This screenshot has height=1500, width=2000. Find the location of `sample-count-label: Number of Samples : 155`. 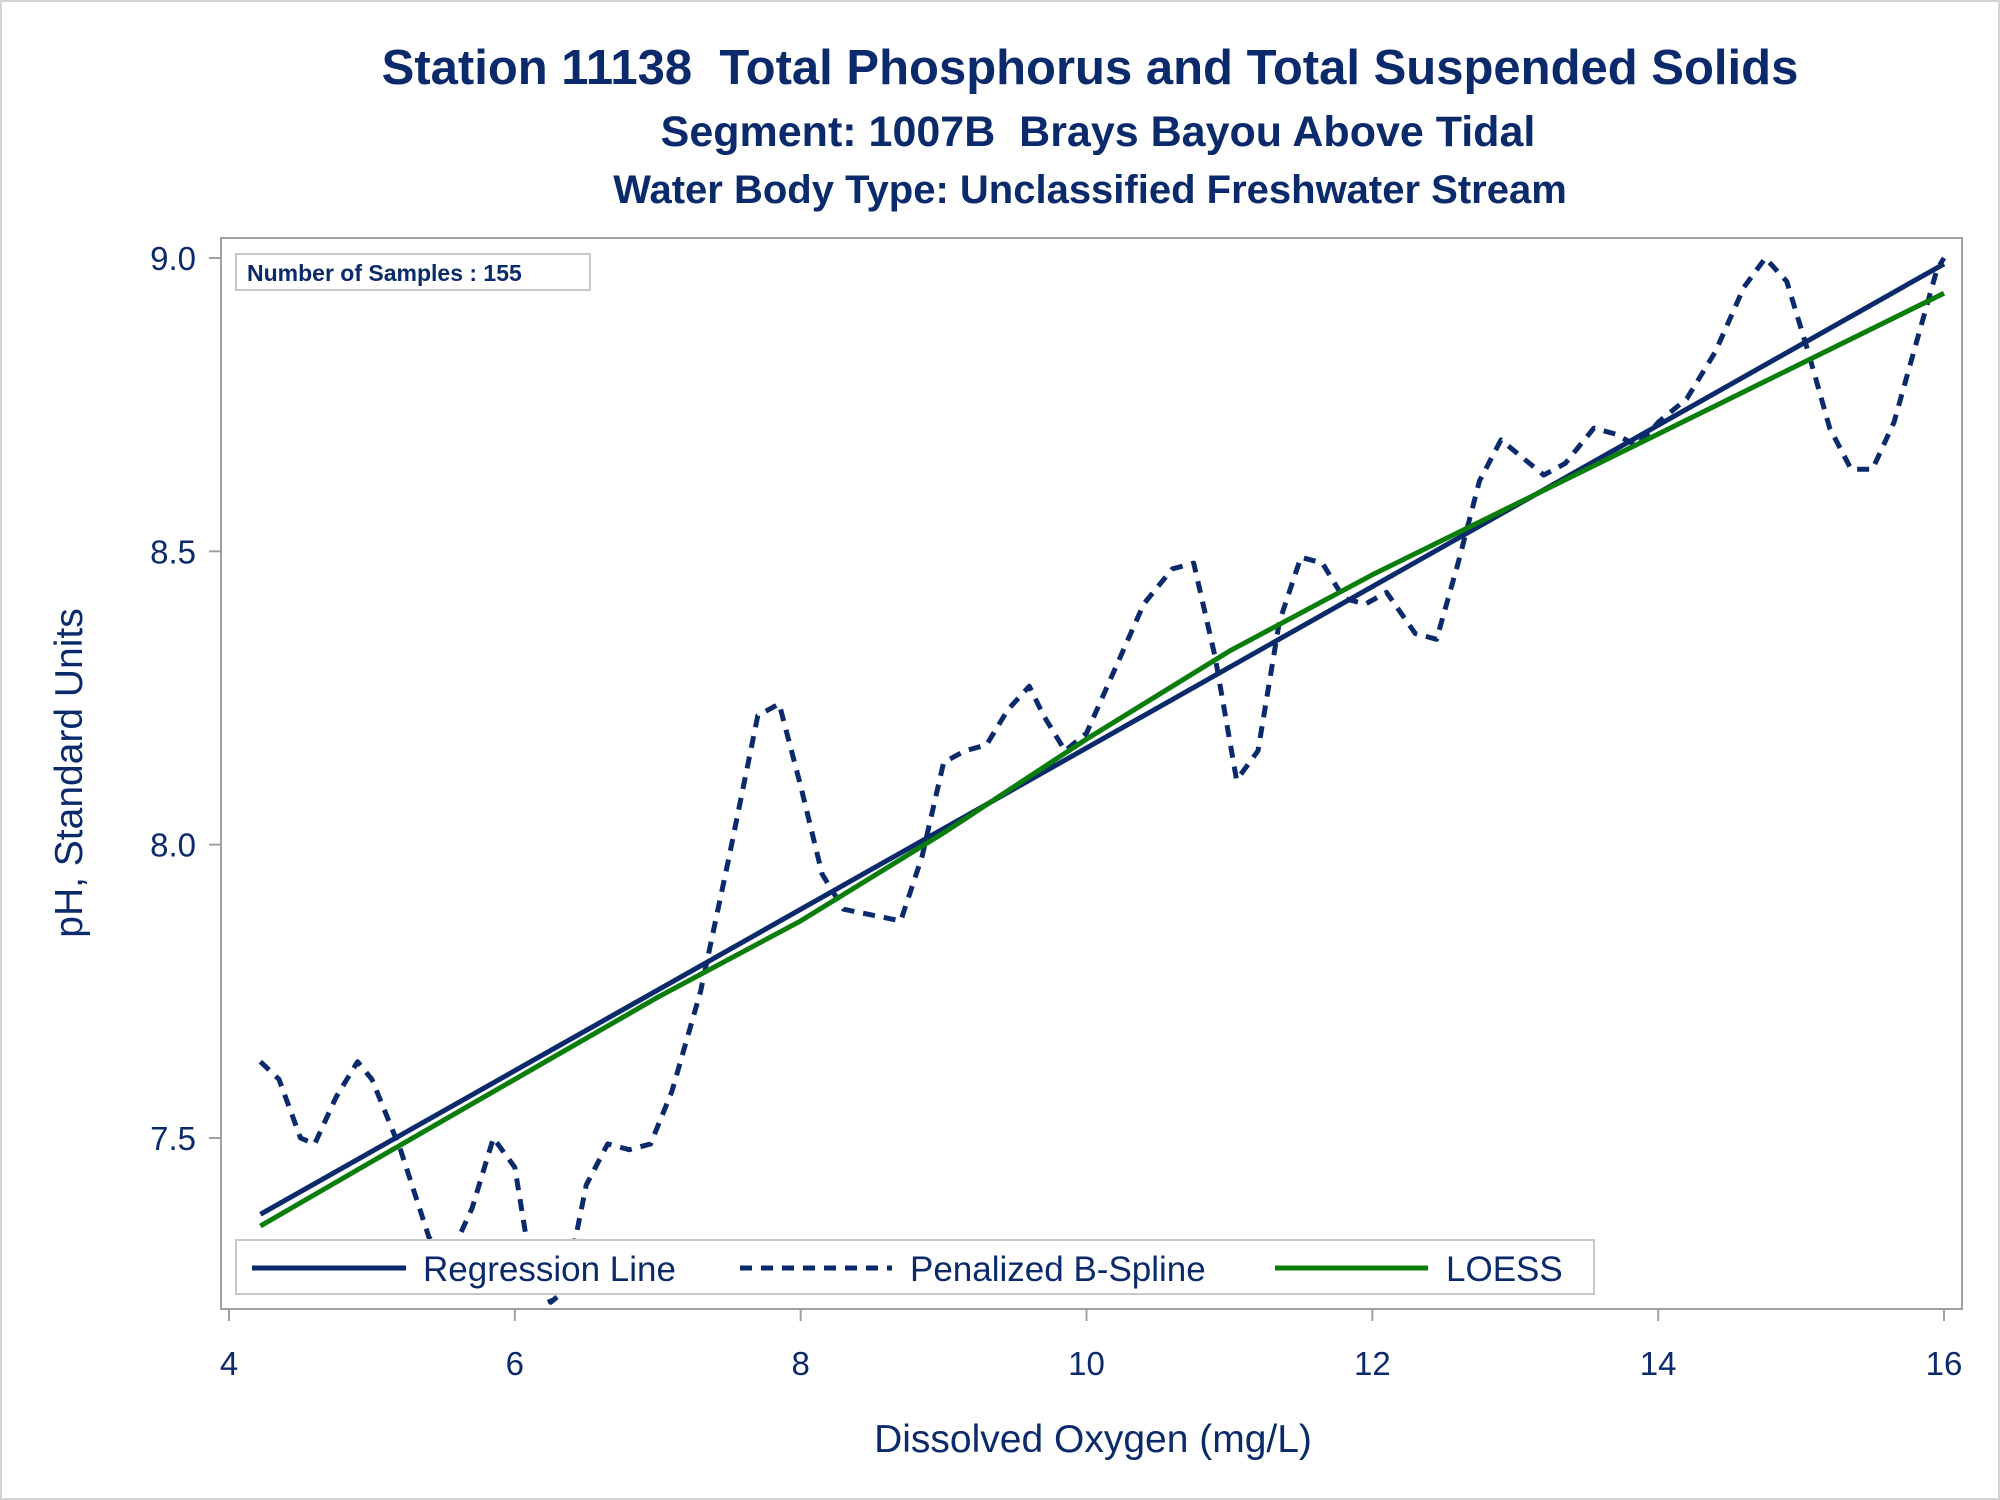

sample-count-label: Number of Samples : 155 is located at coordinates (384, 273).